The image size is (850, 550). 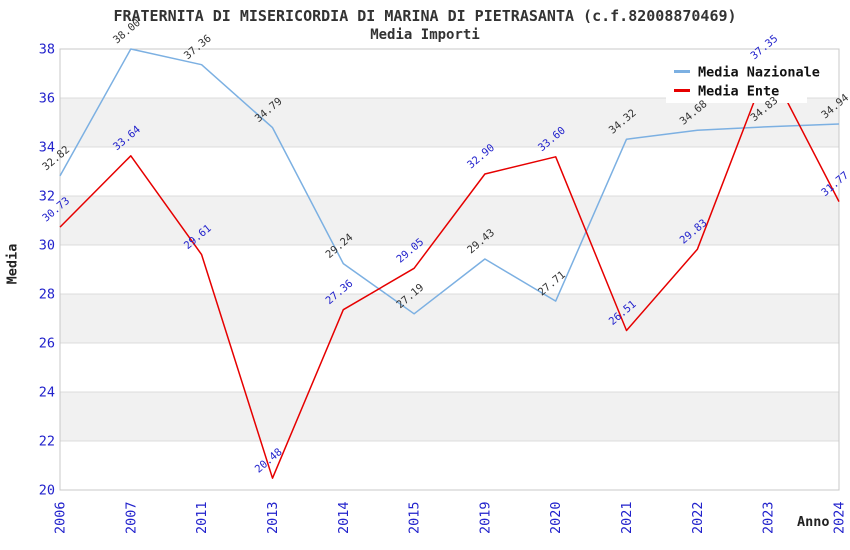 What do you see at coordinates (813, 522) in the screenshot?
I see `x-axis-title: Anno` at bounding box center [813, 522].